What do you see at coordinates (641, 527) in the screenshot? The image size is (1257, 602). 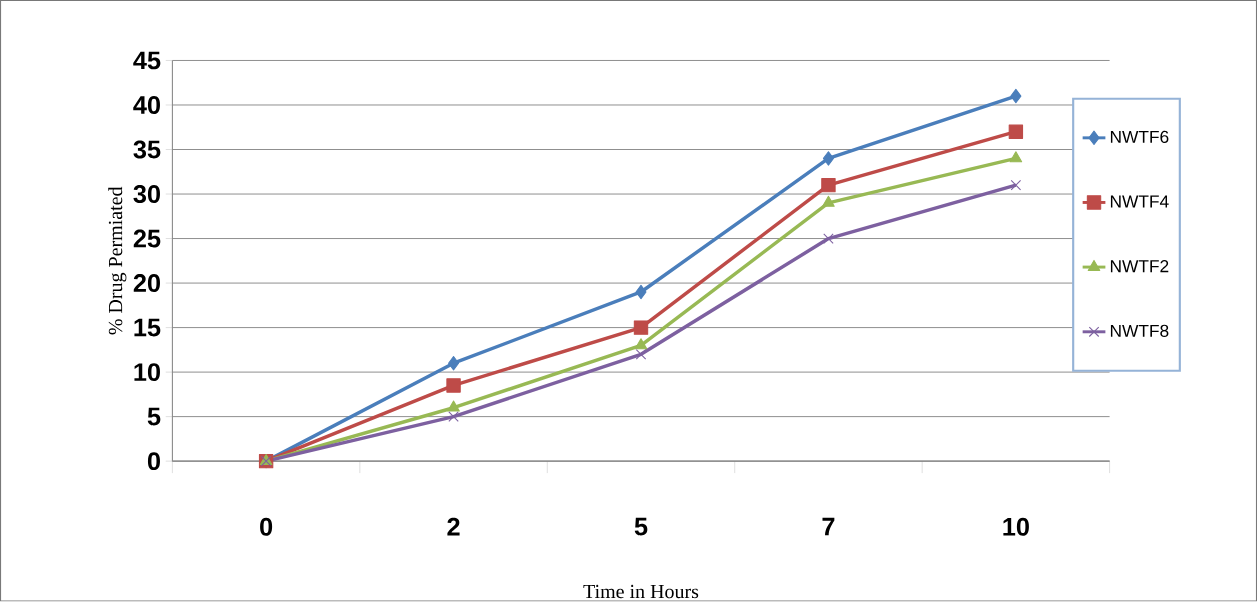 I see `x-tick-label: 5` at bounding box center [641, 527].